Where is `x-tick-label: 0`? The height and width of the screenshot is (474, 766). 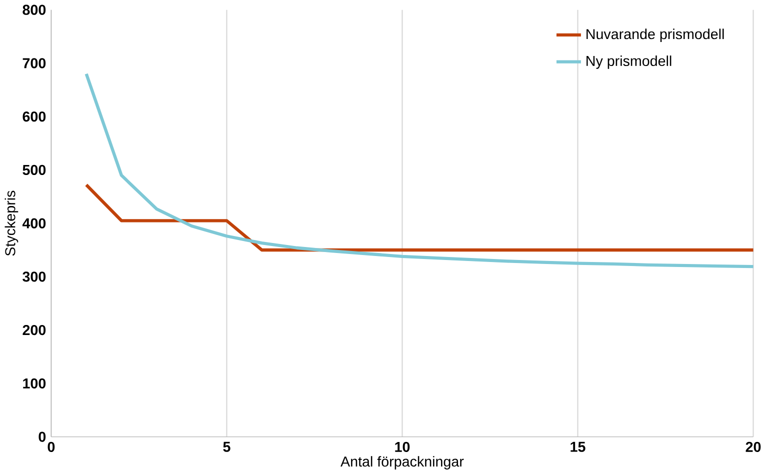 x-tick-label: 0 is located at coordinates (51, 447).